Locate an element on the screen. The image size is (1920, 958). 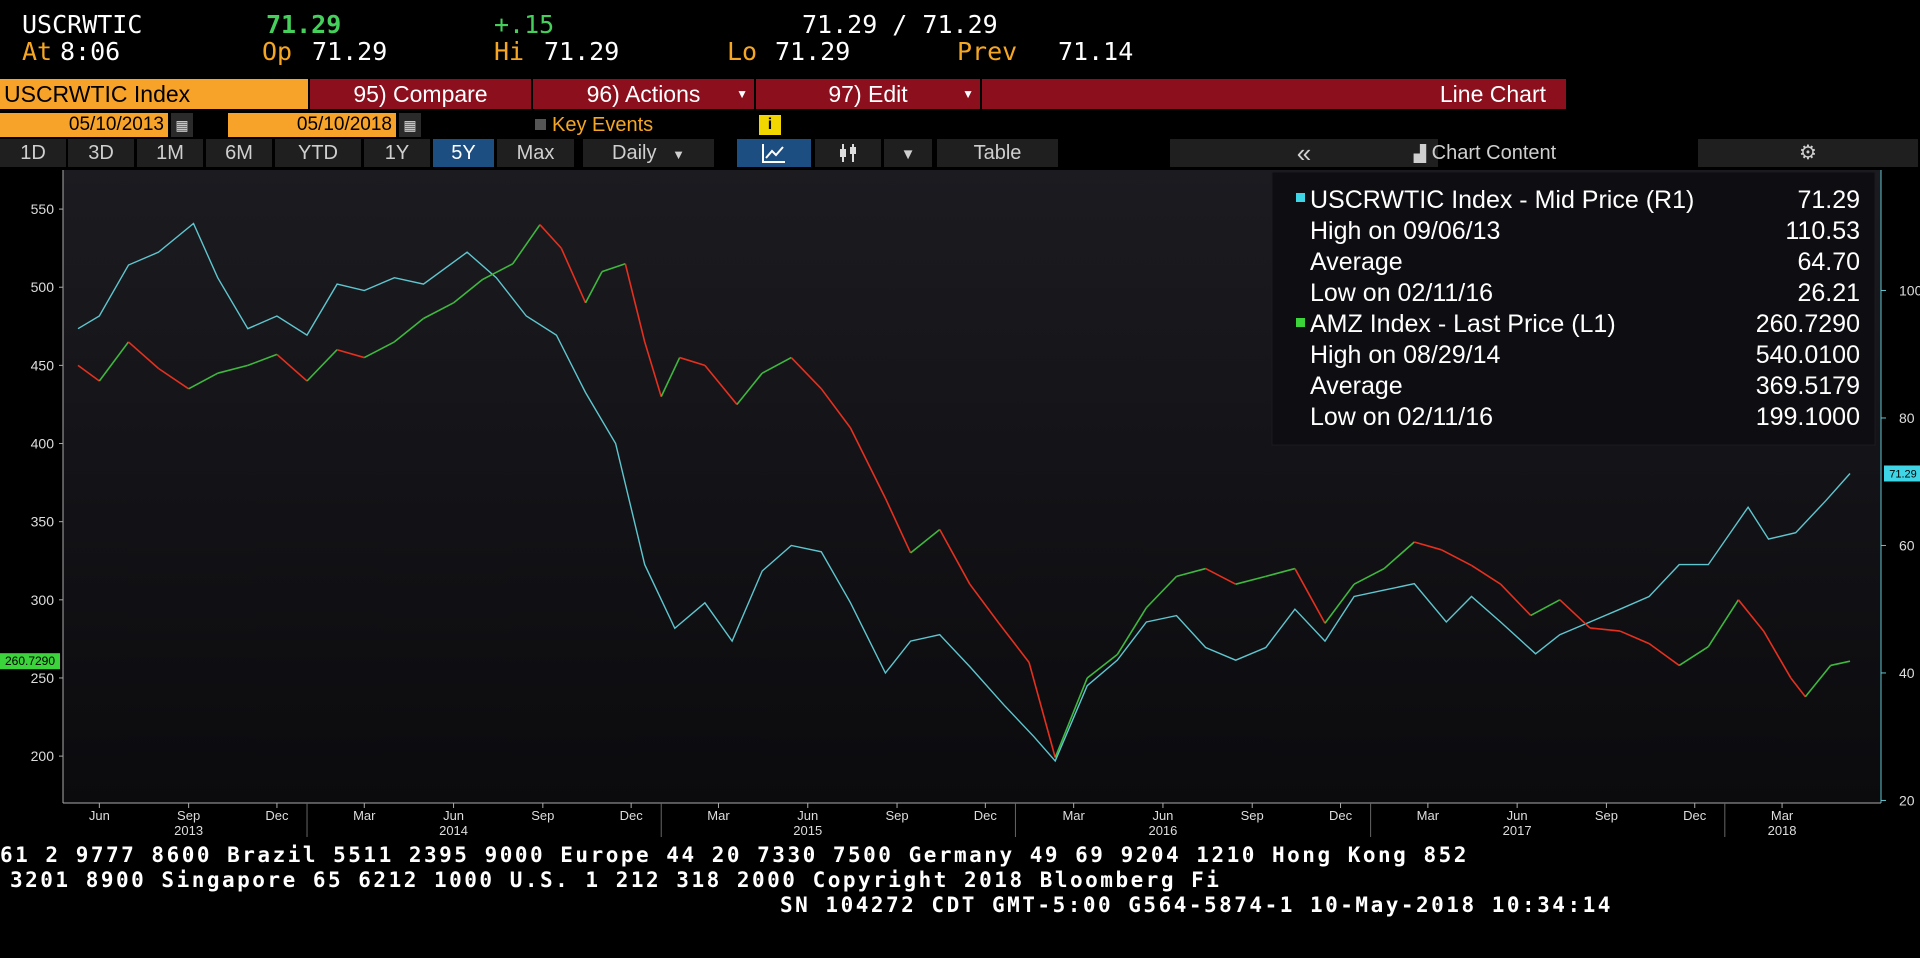
low-label: Lo is located at coordinates (742, 51).